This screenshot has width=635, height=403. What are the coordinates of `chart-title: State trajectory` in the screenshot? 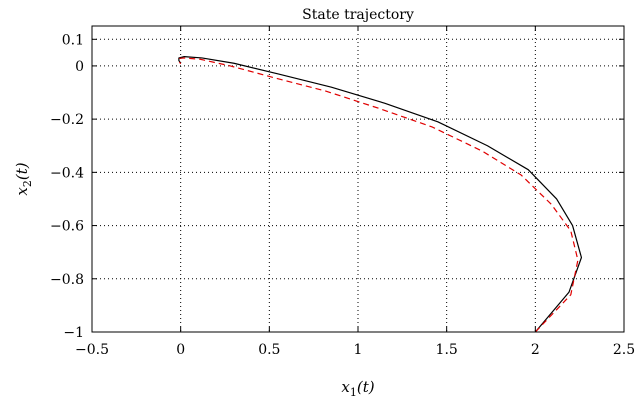 It's located at (358, 15).